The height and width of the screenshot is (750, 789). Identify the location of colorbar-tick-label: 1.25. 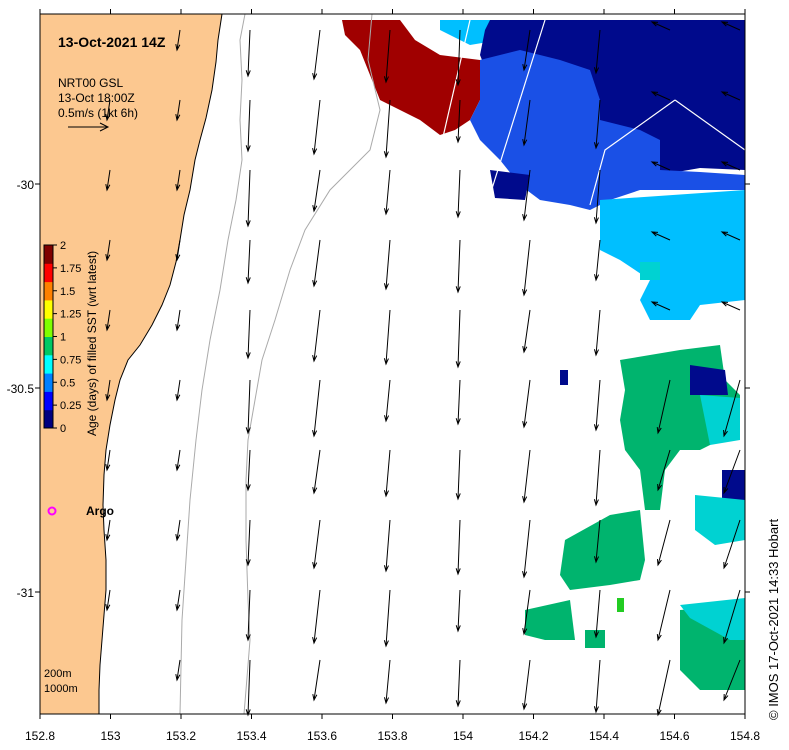
(70, 315).